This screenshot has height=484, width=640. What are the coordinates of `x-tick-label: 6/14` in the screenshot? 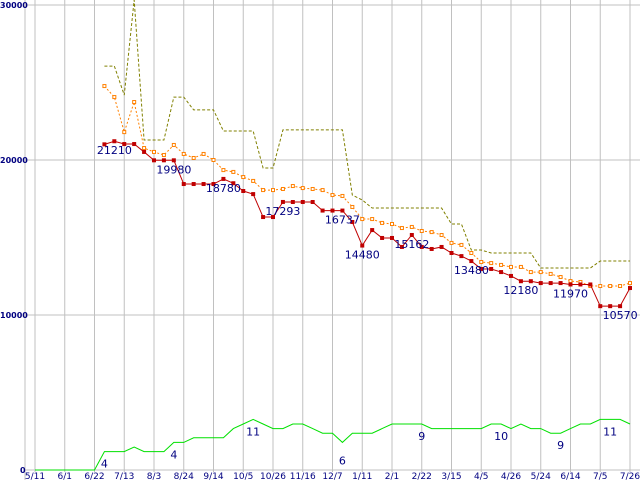 It's located at (570, 476).